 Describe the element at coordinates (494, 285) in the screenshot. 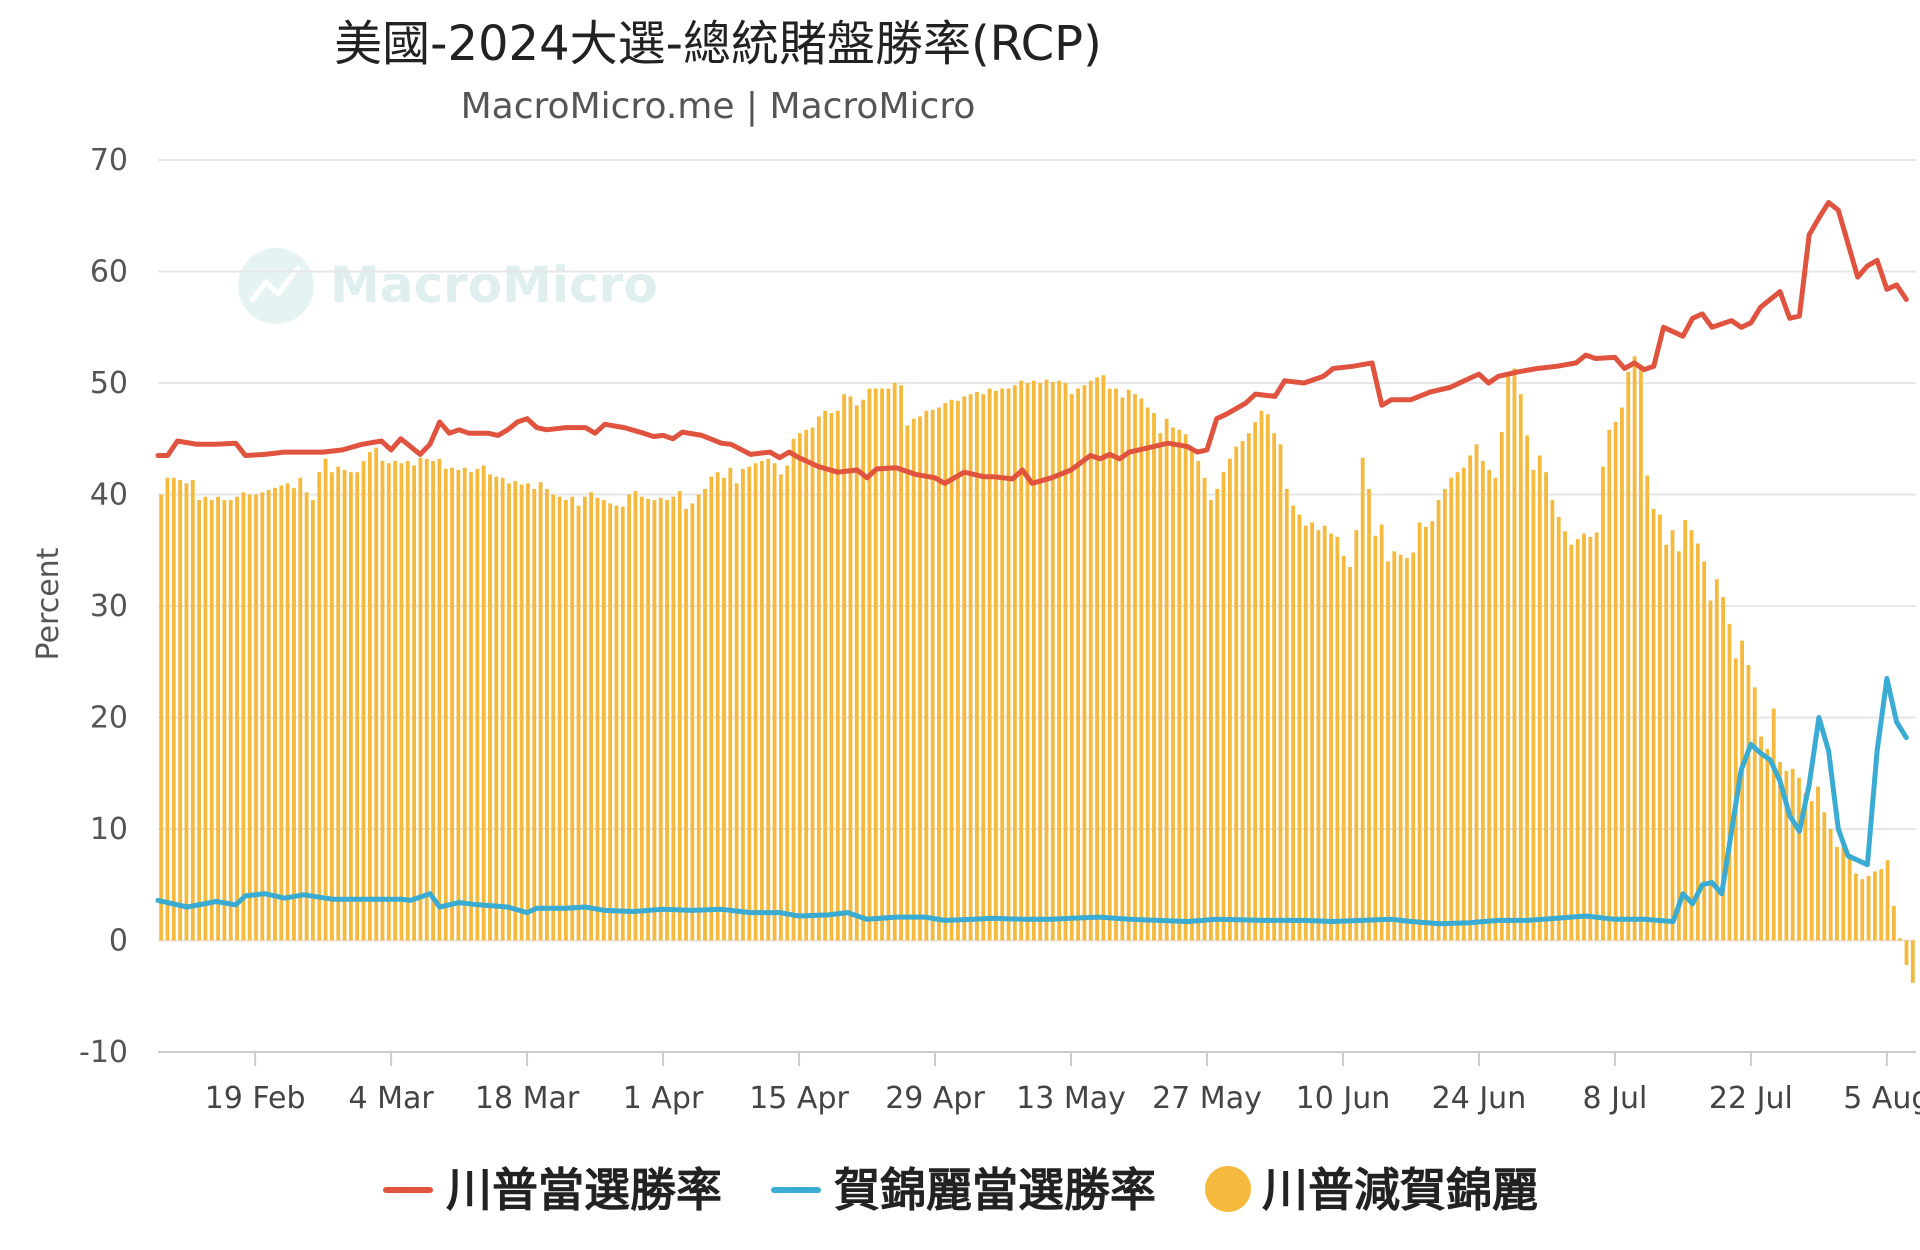

I see `watermark-text: MacroMicro` at that location.